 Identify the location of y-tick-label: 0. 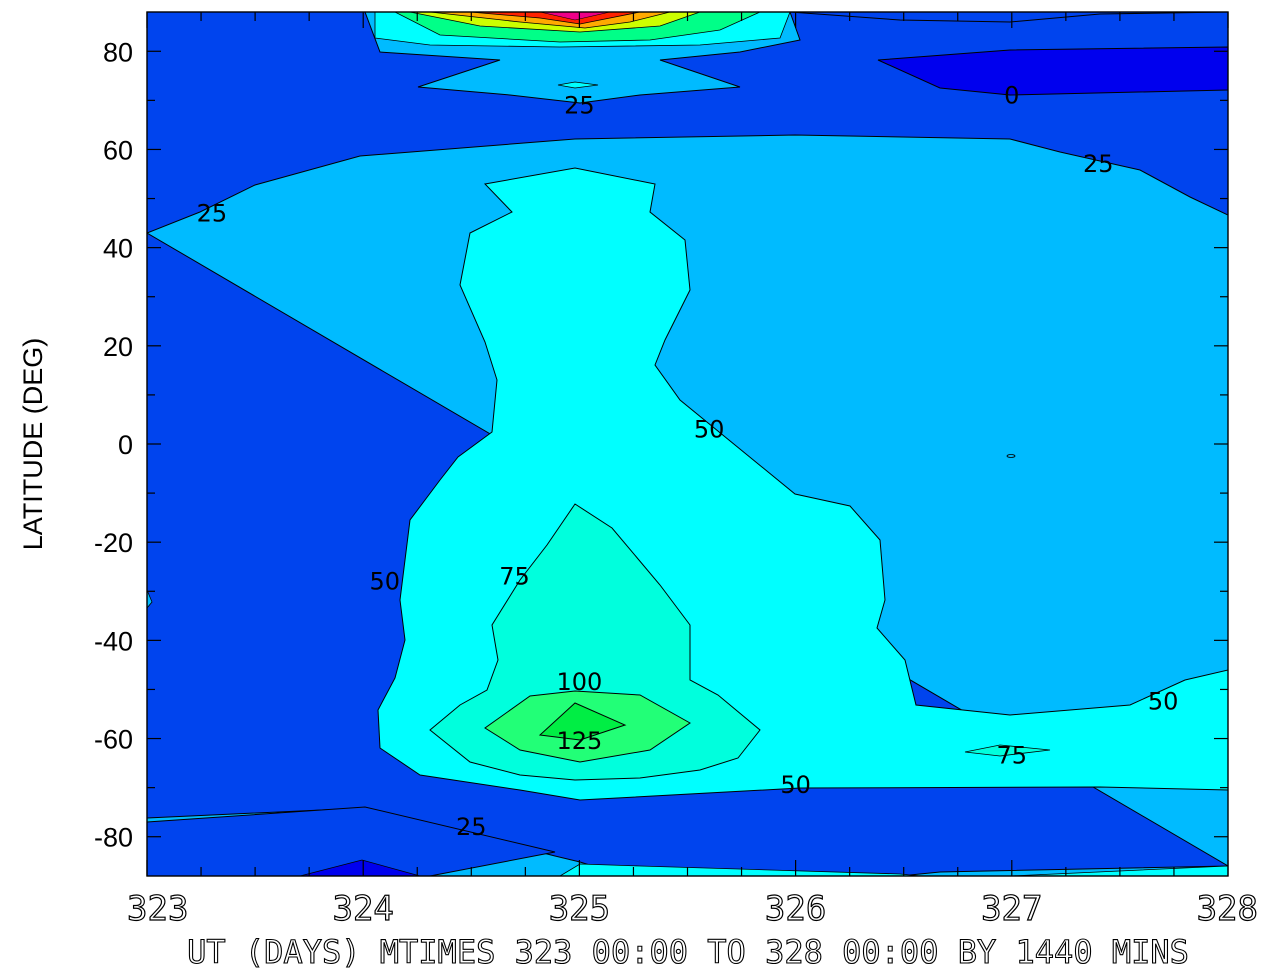
(125, 445).